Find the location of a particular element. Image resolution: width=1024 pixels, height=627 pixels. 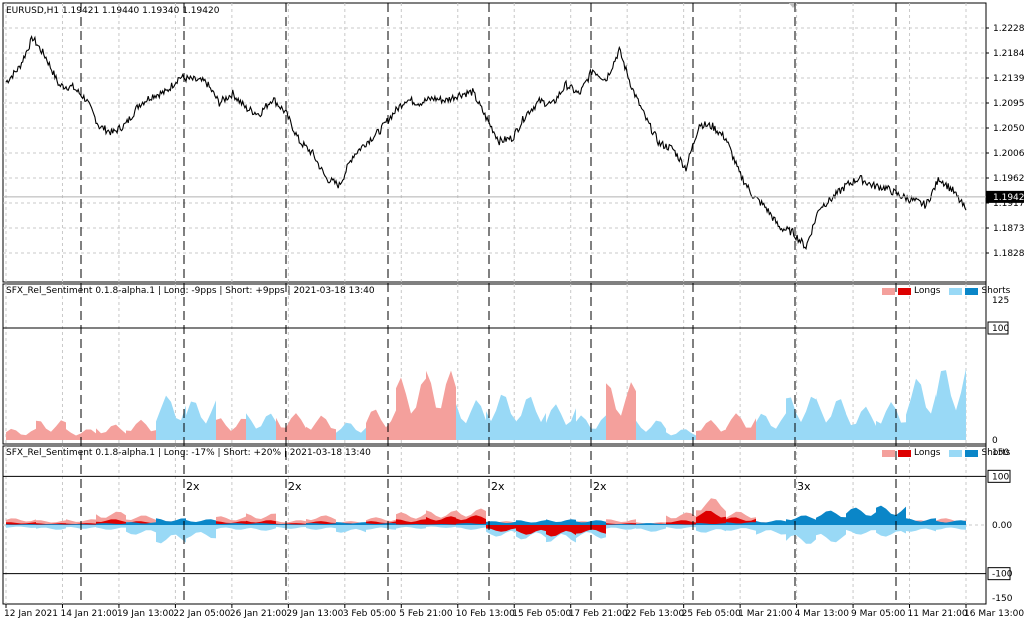

time-tick-label: 1 Mar 21:00 is located at coordinates (765, 614).